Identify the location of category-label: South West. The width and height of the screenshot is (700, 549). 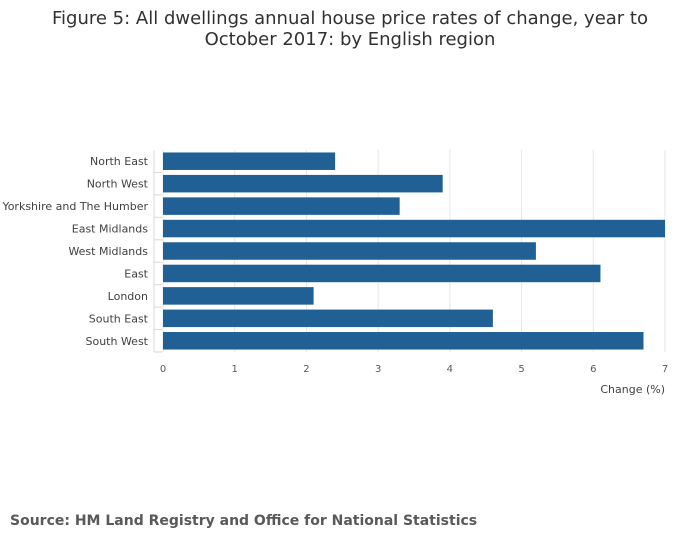
(116, 341).